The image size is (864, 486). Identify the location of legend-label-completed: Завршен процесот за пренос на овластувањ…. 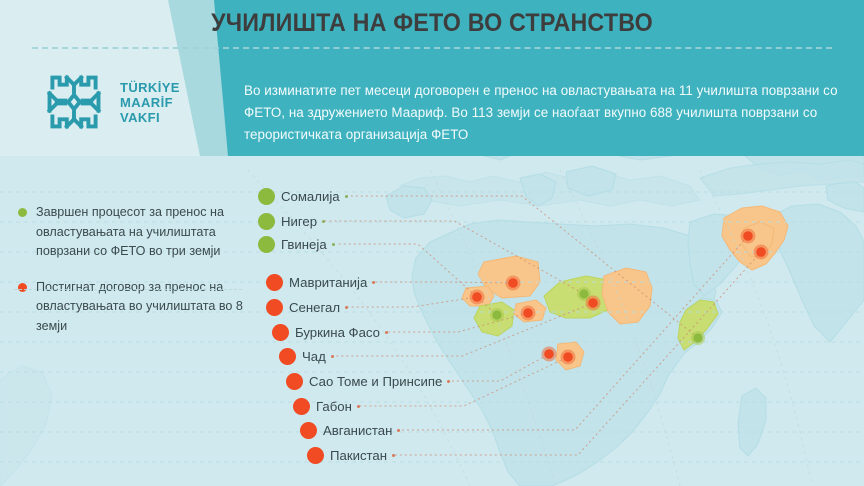
(130, 231).